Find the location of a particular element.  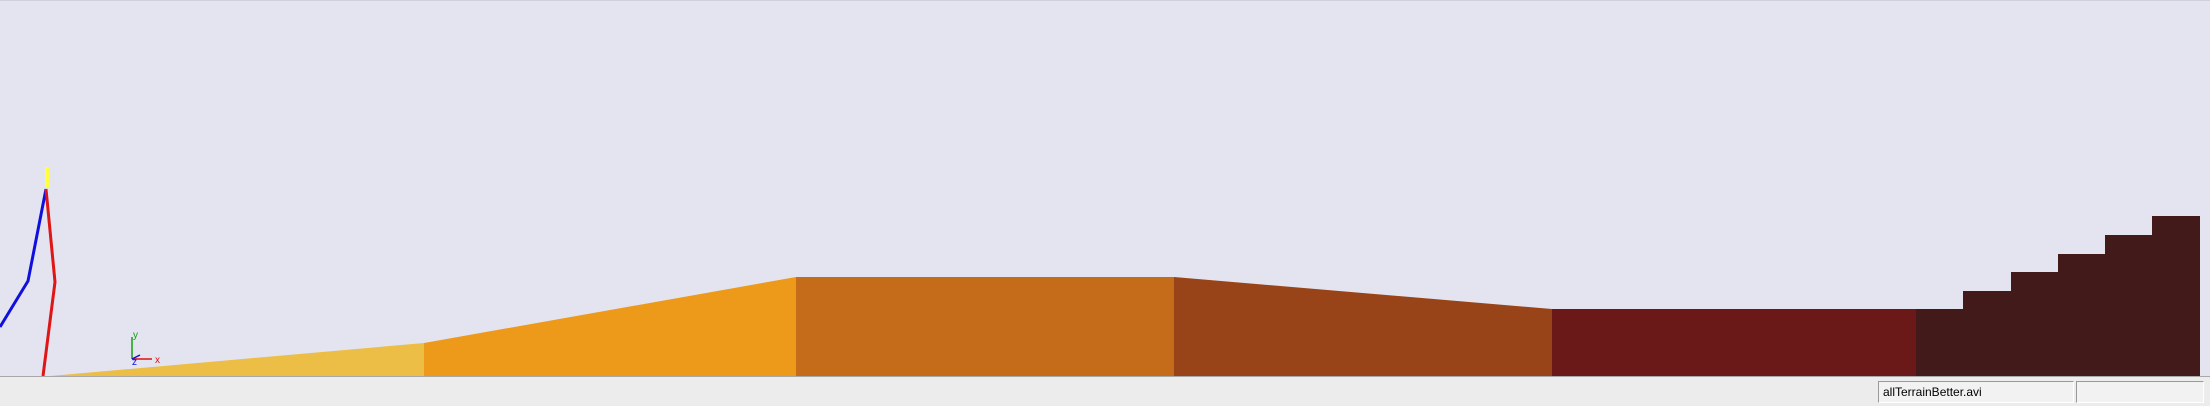

terrain-flat-low is located at coordinates (1734, 342).